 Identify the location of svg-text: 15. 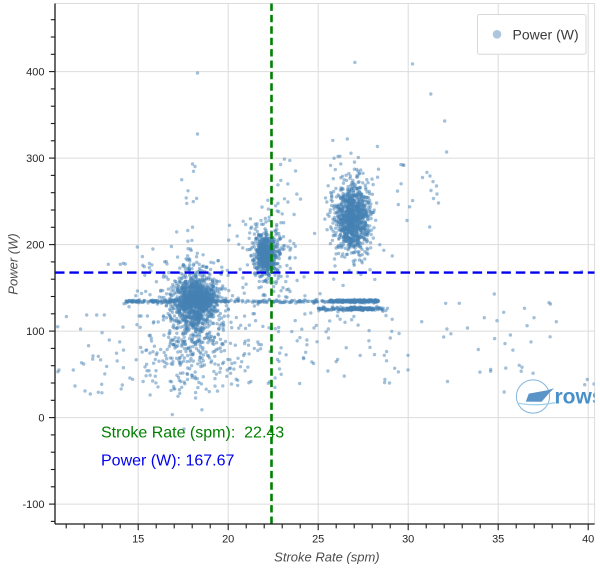
(138, 540).